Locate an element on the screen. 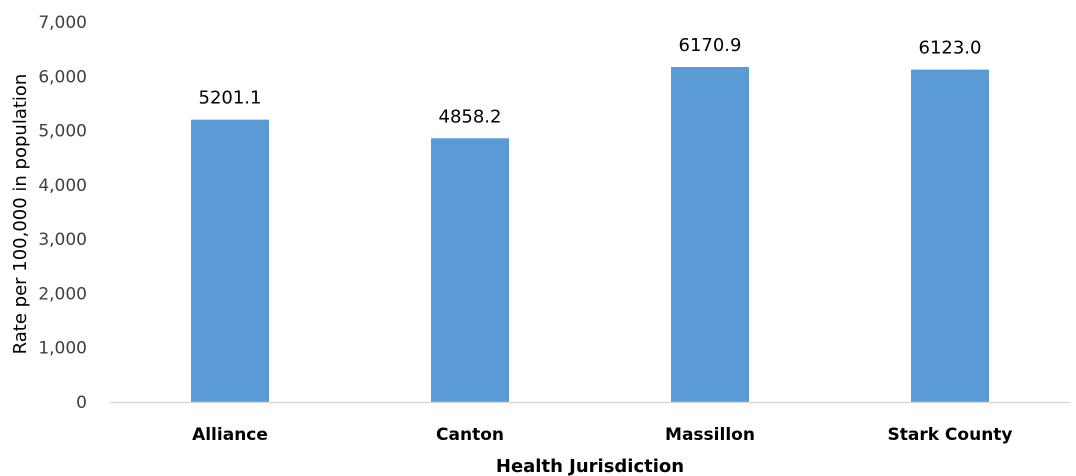 The height and width of the screenshot is (476, 1076). y-tick-label: 3,000 is located at coordinates (62, 240).